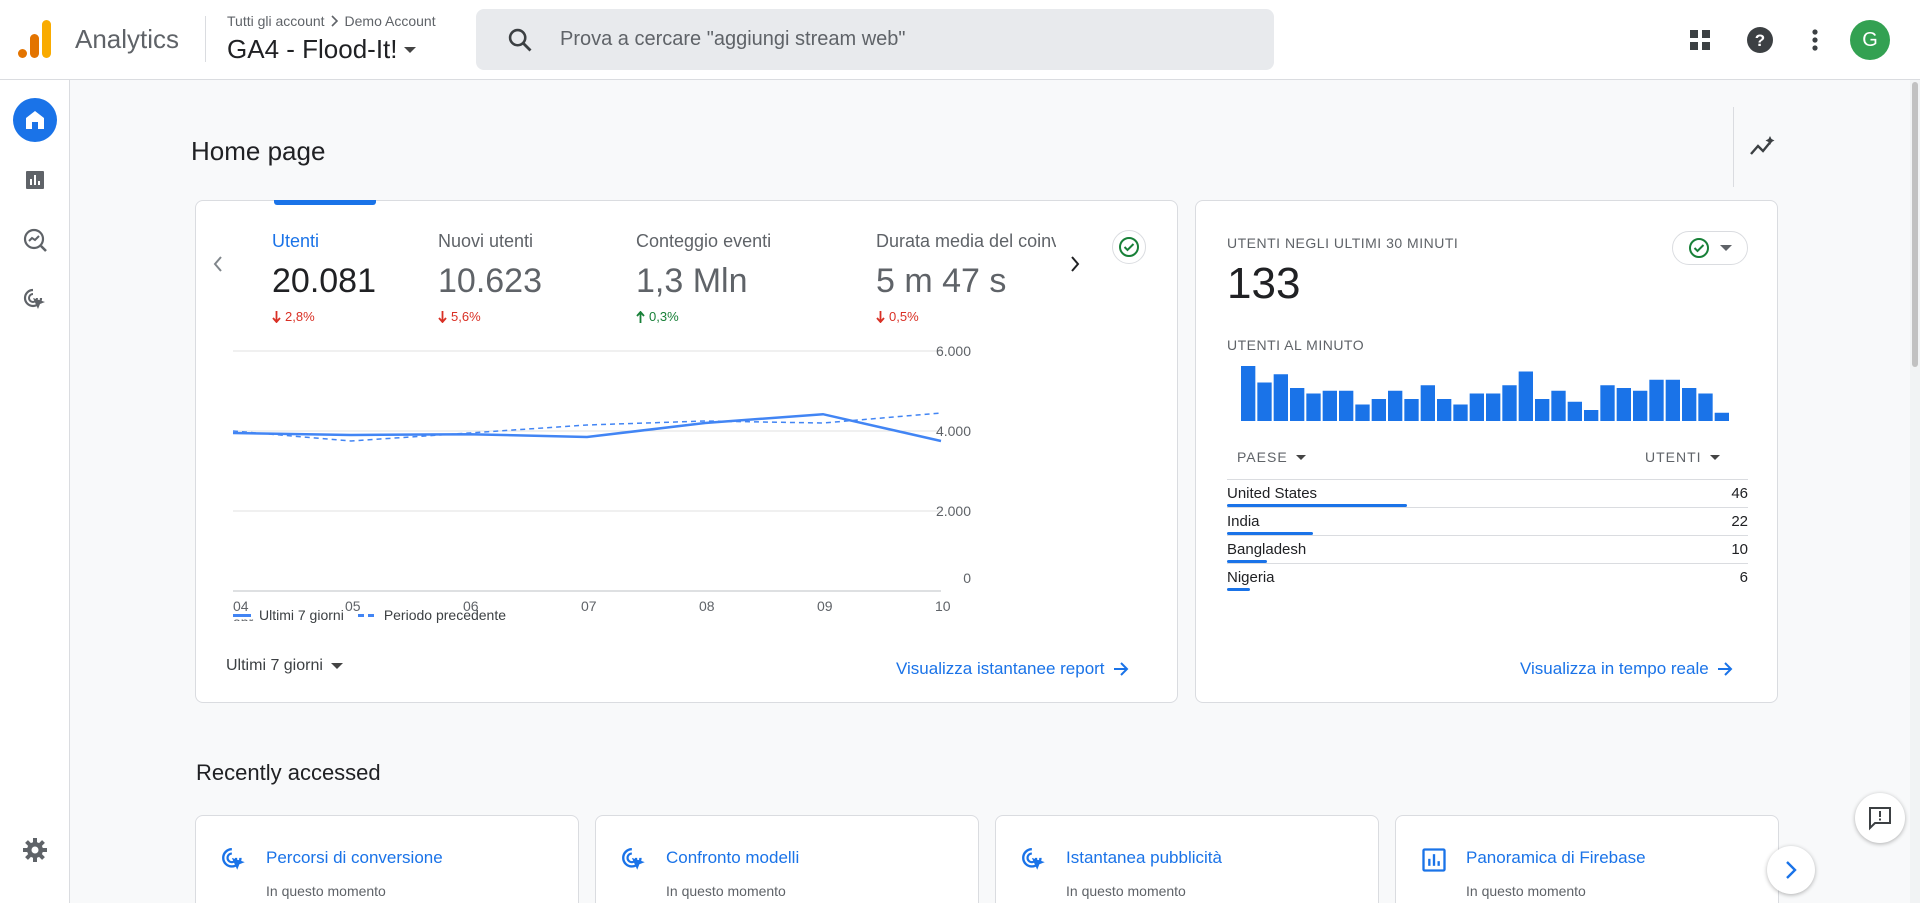  I want to click on column-header-users: UTENTI, so click(1682, 457).